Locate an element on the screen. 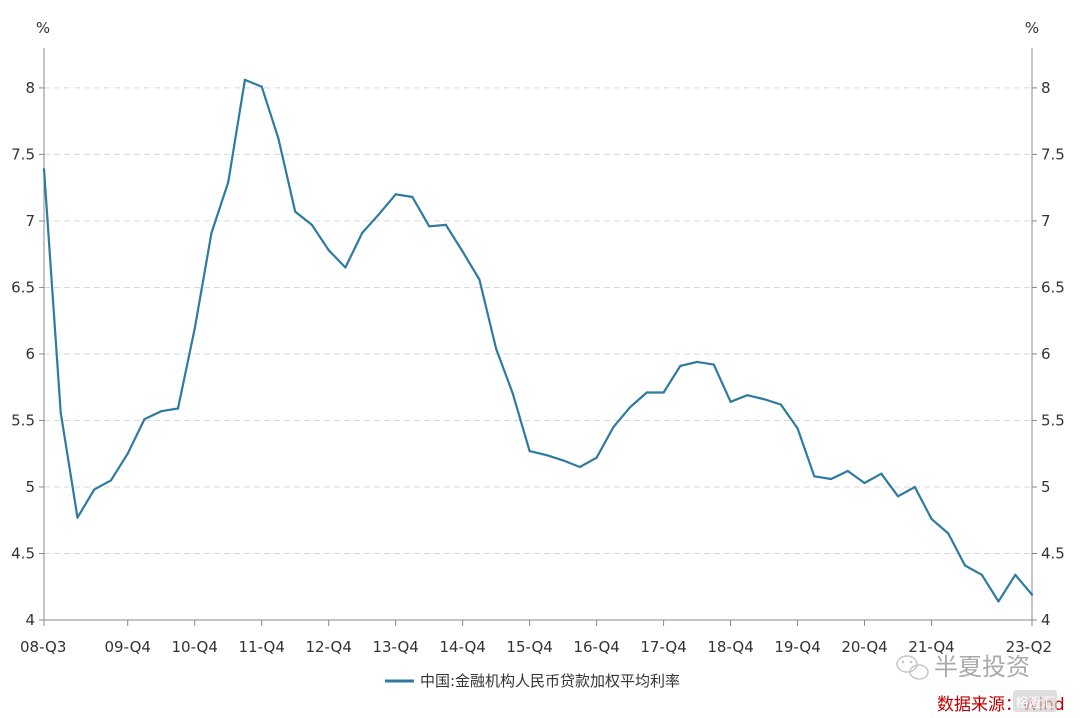  y-tick-label-left: 4 is located at coordinates (30, 620).